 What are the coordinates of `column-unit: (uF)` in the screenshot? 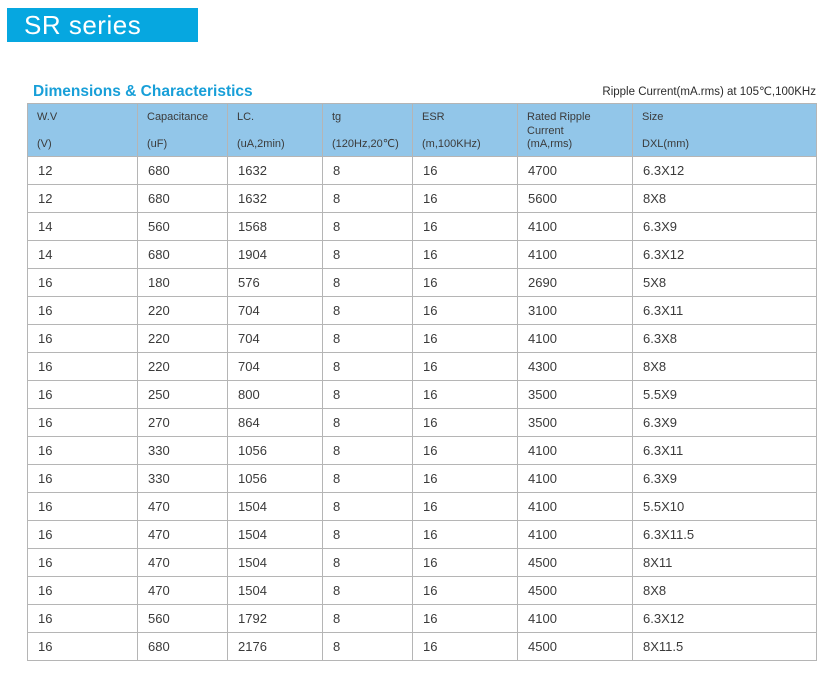 It's located at (157, 144).